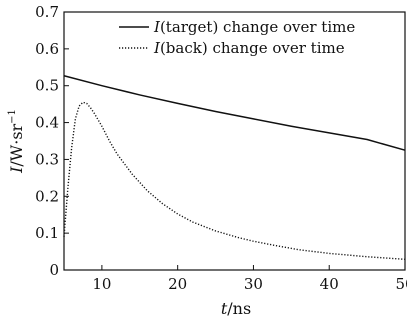 The width and height of the screenshot is (407, 324). Describe the element at coordinates (52, 141) in the screenshot. I see `y-axis-ticks: 0 0.1 0.2 0.3 0.4 0.5 0.6 0.7` at that location.